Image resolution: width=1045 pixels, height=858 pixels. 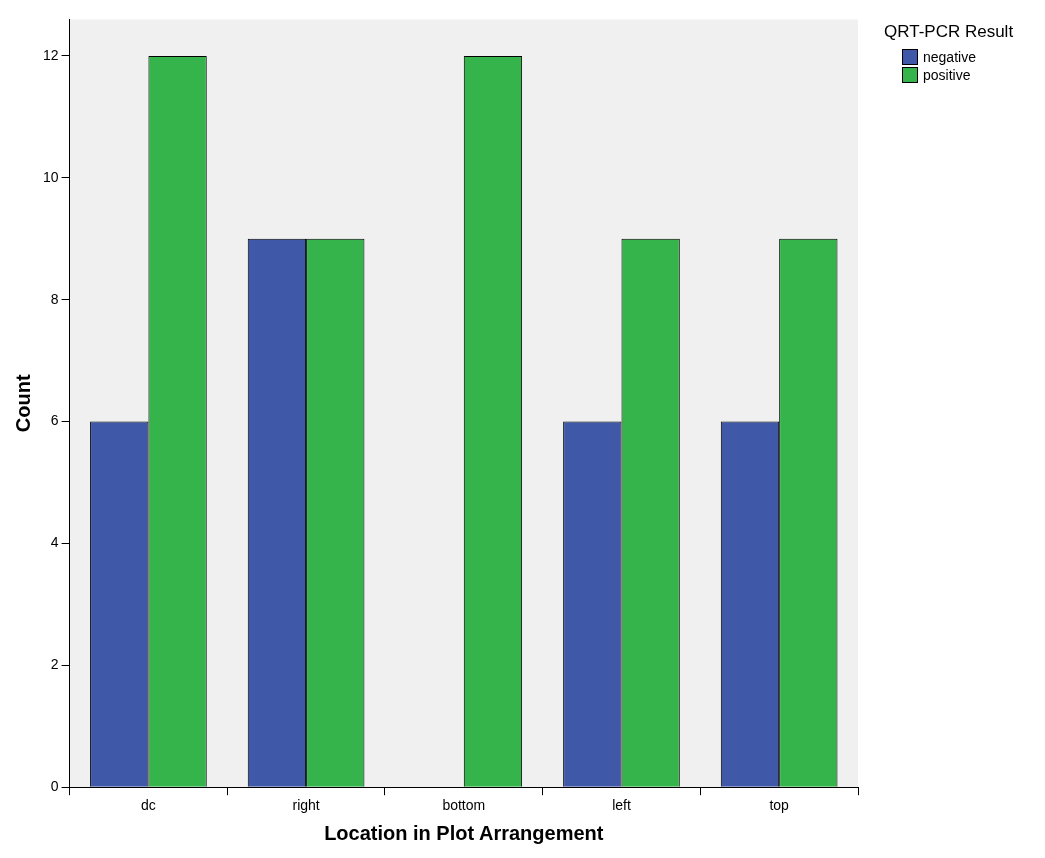 I want to click on y-tick-label: 10, so click(x=50, y=176).